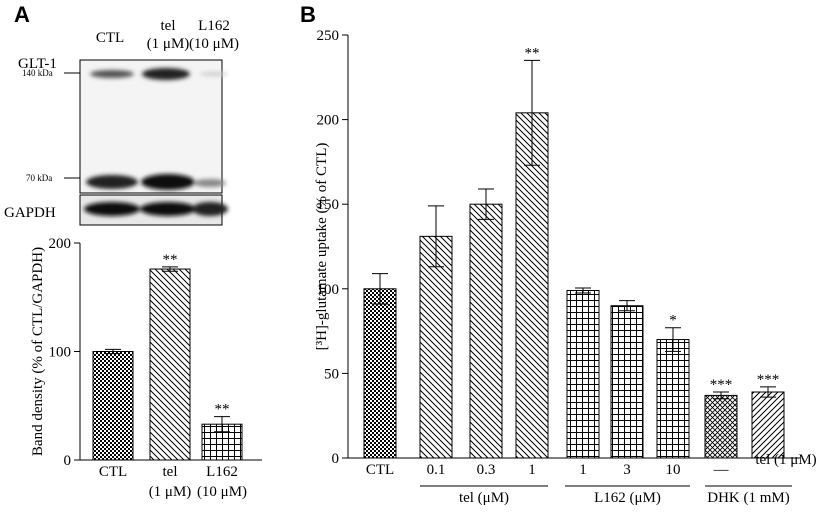 The height and width of the screenshot is (515, 827). Describe the element at coordinates (214, 26) in the screenshot. I see `lane-label: L162` at that location.